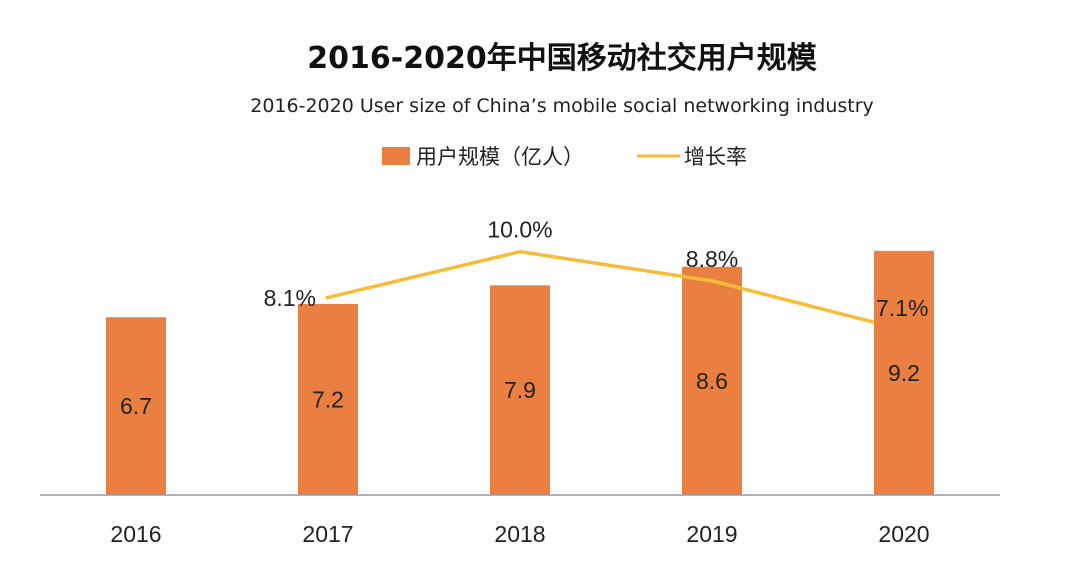 The width and height of the screenshot is (1074, 576). What do you see at coordinates (600, 286) in the screenshot?
I see `growth-rate-line` at bounding box center [600, 286].